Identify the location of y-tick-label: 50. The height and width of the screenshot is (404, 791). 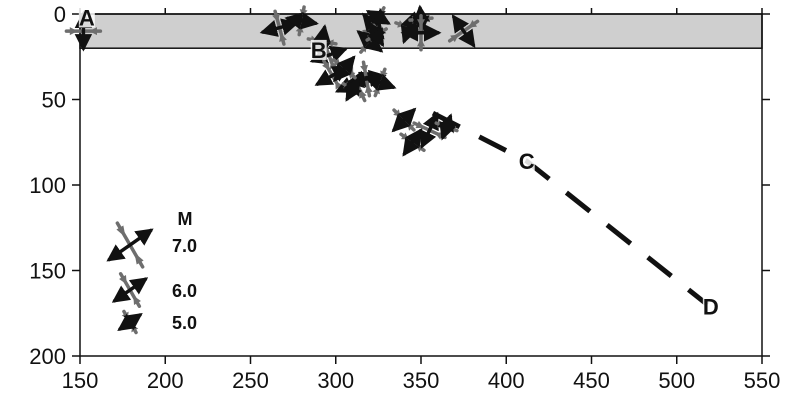
(54, 100).